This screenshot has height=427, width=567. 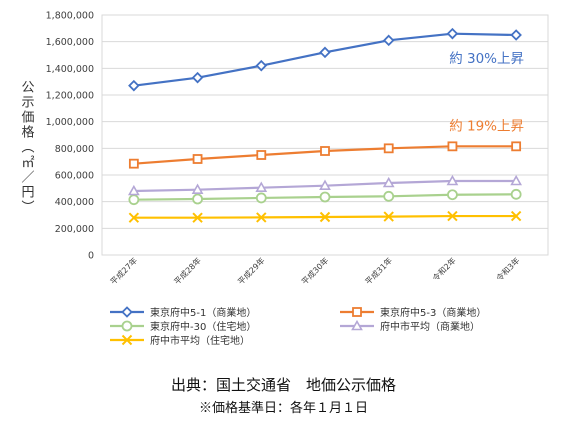 I want to click on x-tick-label: 平成30年, so click(x=314, y=270).